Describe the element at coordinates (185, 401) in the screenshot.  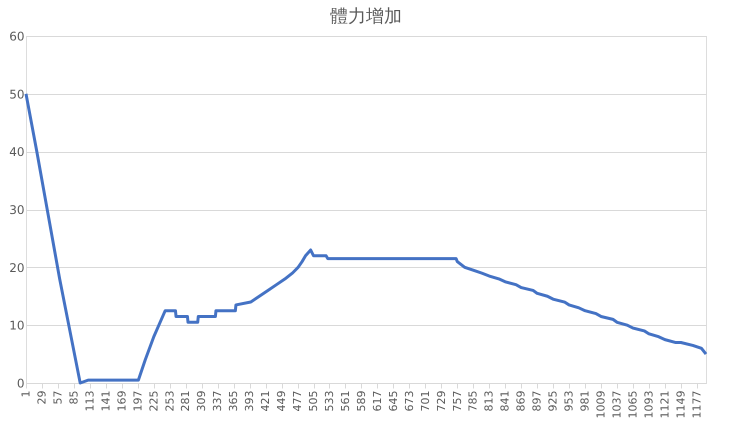
I see `x-tick-label: 281` at that location.